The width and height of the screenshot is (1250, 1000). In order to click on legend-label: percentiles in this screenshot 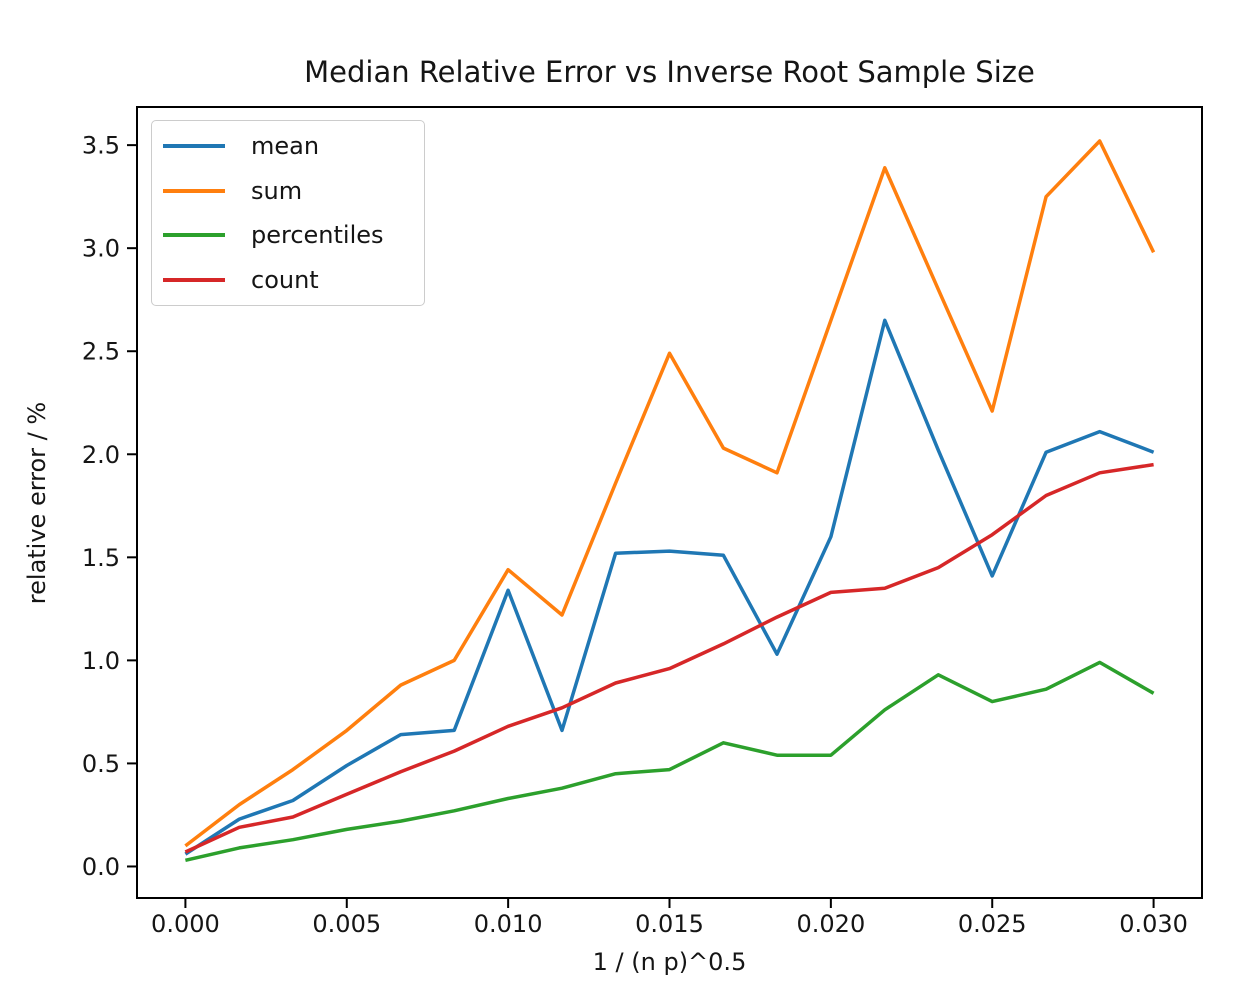, I will do `click(317, 235)`.